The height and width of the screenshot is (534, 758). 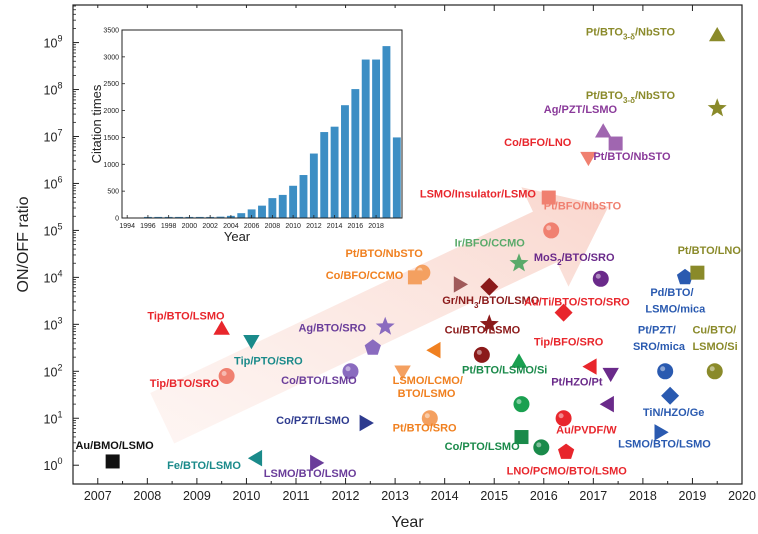 What do you see at coordinates (407, 522) in the screenshot?
I see `x-axis-title: Year` at bounding box center [407, 522].